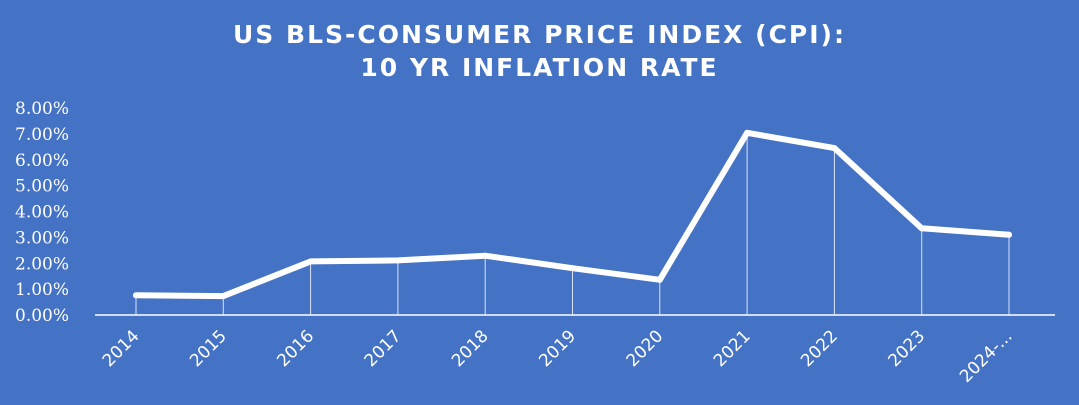  What do you see at coordinates (907, 348) in the screenshot?
I see `x-tick-label: 2023` at bounding box center [907, 348].